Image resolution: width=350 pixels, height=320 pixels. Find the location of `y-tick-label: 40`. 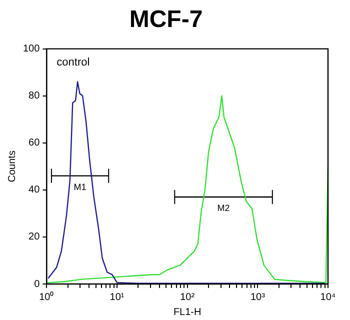

y-tick-label: 40 is located at coordinates (34, 190).